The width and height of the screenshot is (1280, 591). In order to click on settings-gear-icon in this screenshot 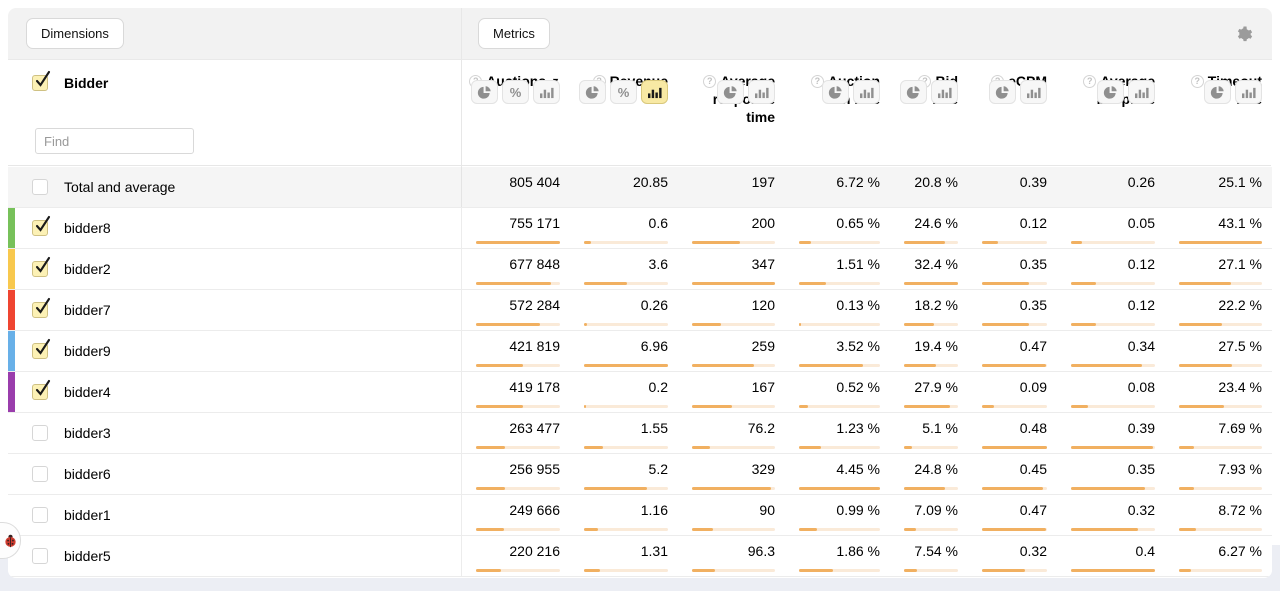, I will do `click(1244, 34)`.